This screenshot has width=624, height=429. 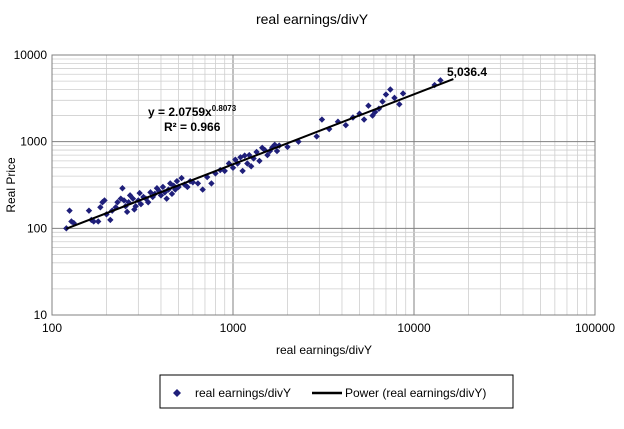 What do you see at coordinates (192, 127) in the screenshot?
I see `r-squared-label: R² = 0.966` at bounding box center [192, 127].